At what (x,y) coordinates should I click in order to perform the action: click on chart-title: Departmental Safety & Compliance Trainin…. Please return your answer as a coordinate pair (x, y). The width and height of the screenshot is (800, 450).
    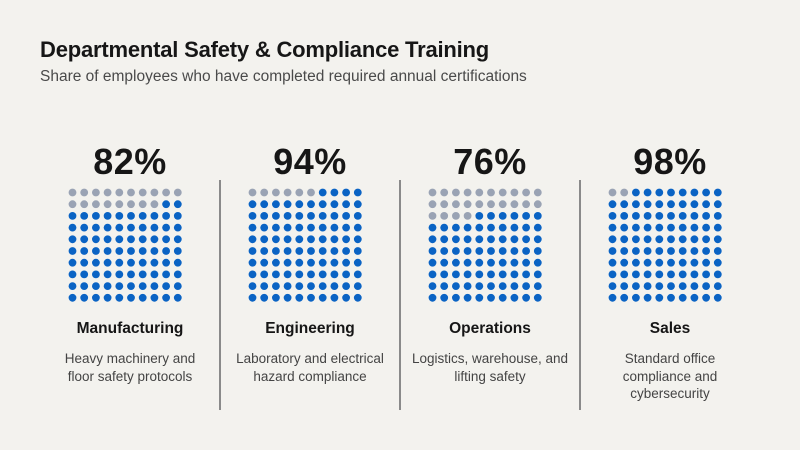
    Looking at the image, I should click on (265, 49).